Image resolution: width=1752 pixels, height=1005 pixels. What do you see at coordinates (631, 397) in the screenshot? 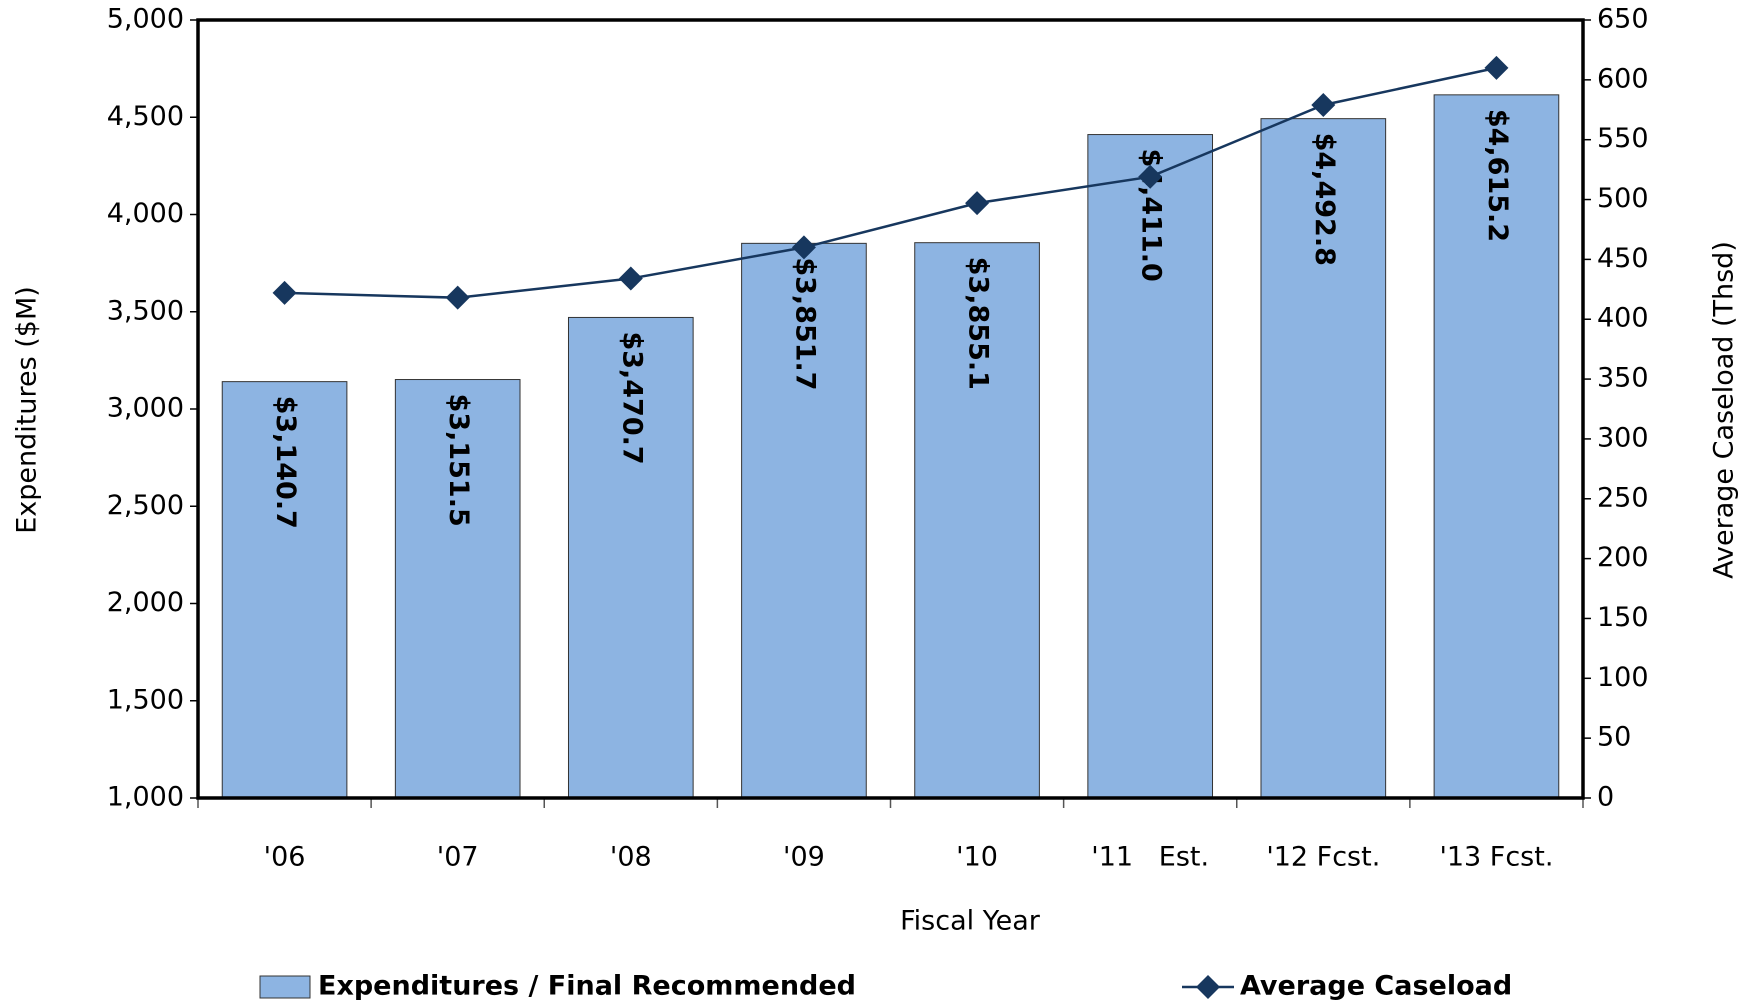
I see `bar-value-label: $3,470.7` at bounding box center [631, 397].